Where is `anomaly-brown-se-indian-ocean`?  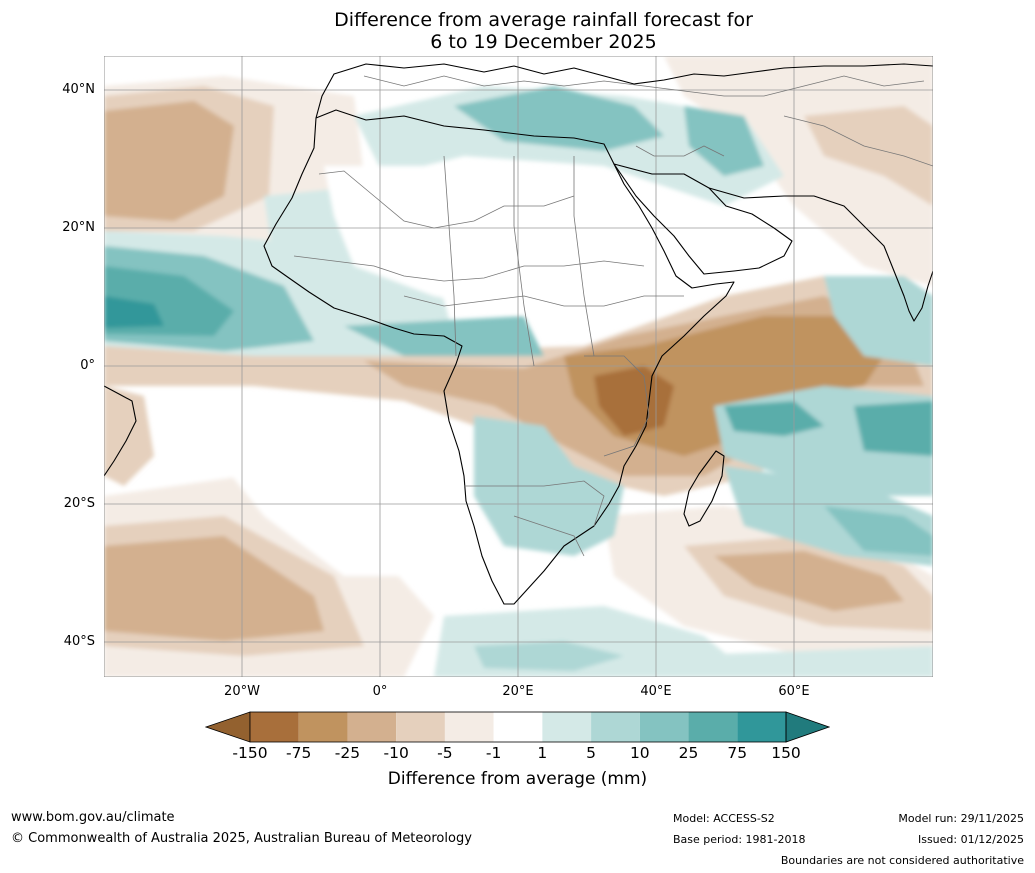 anomaly-brown-se-indian-ocean is located at coordinates (809, 581).